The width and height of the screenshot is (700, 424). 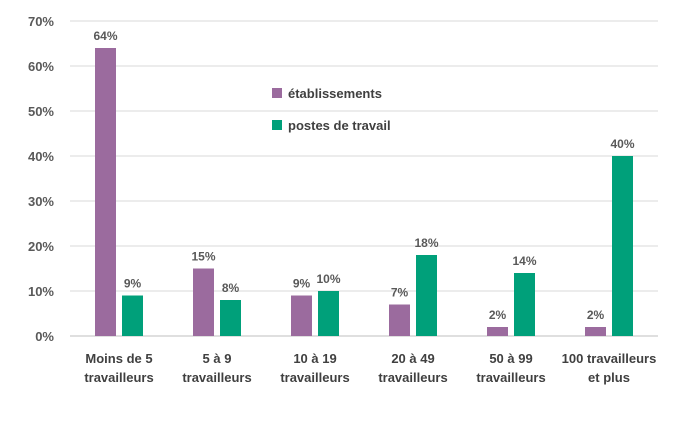 What do you see at coordinates (41, 201) in the screenshot?
I see `y-tick-label: 30%` at bounding box center [41, 201].